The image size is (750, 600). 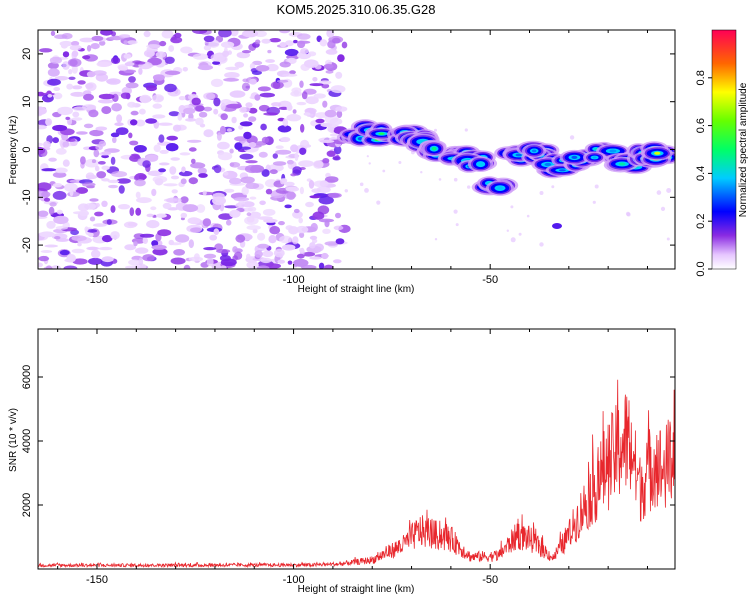 What do you see at coordinates (356, 289) in the screenshot?
I see `spectrogram-xlabel: Height of straight line (km)` at bounding box center [356, 289].